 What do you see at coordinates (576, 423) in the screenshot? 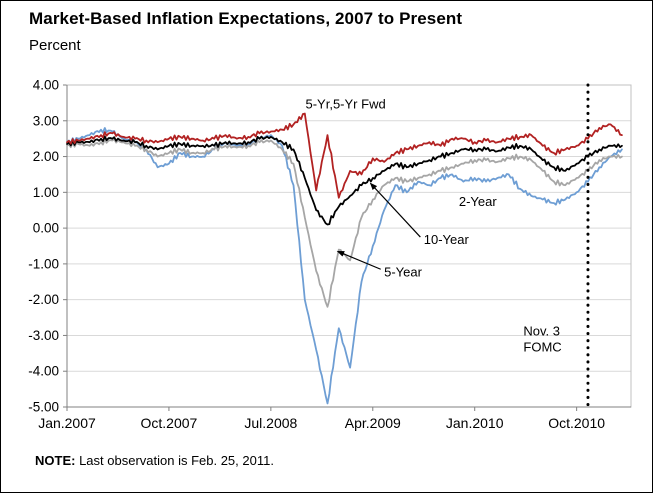
I see `x-tick-label: Oct.2010` at bounding box center [576, 423].